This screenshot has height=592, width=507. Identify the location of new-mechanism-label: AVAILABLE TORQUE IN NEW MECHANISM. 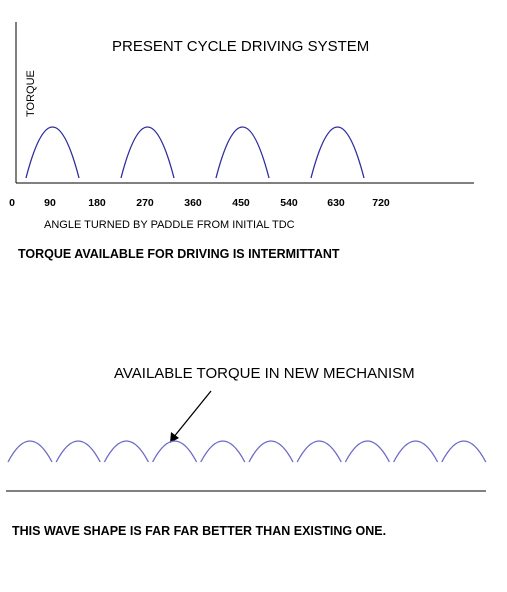
(264, 373).